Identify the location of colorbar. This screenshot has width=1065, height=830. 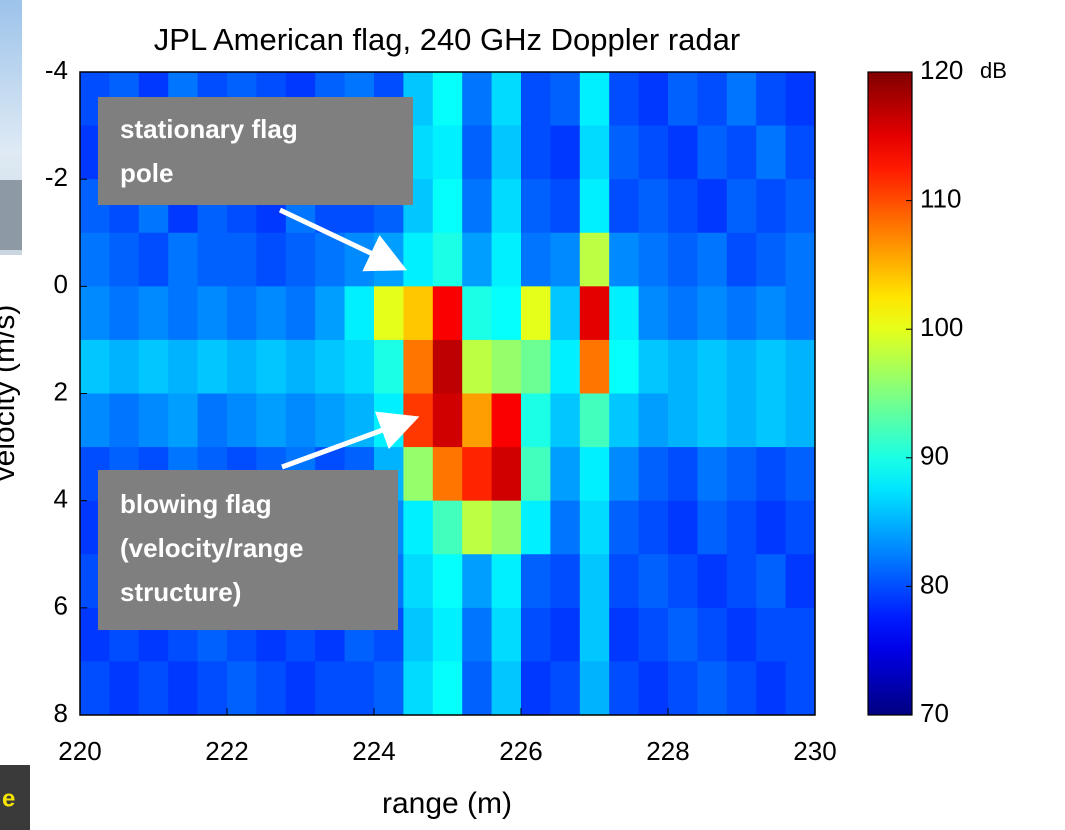
(890, 393).